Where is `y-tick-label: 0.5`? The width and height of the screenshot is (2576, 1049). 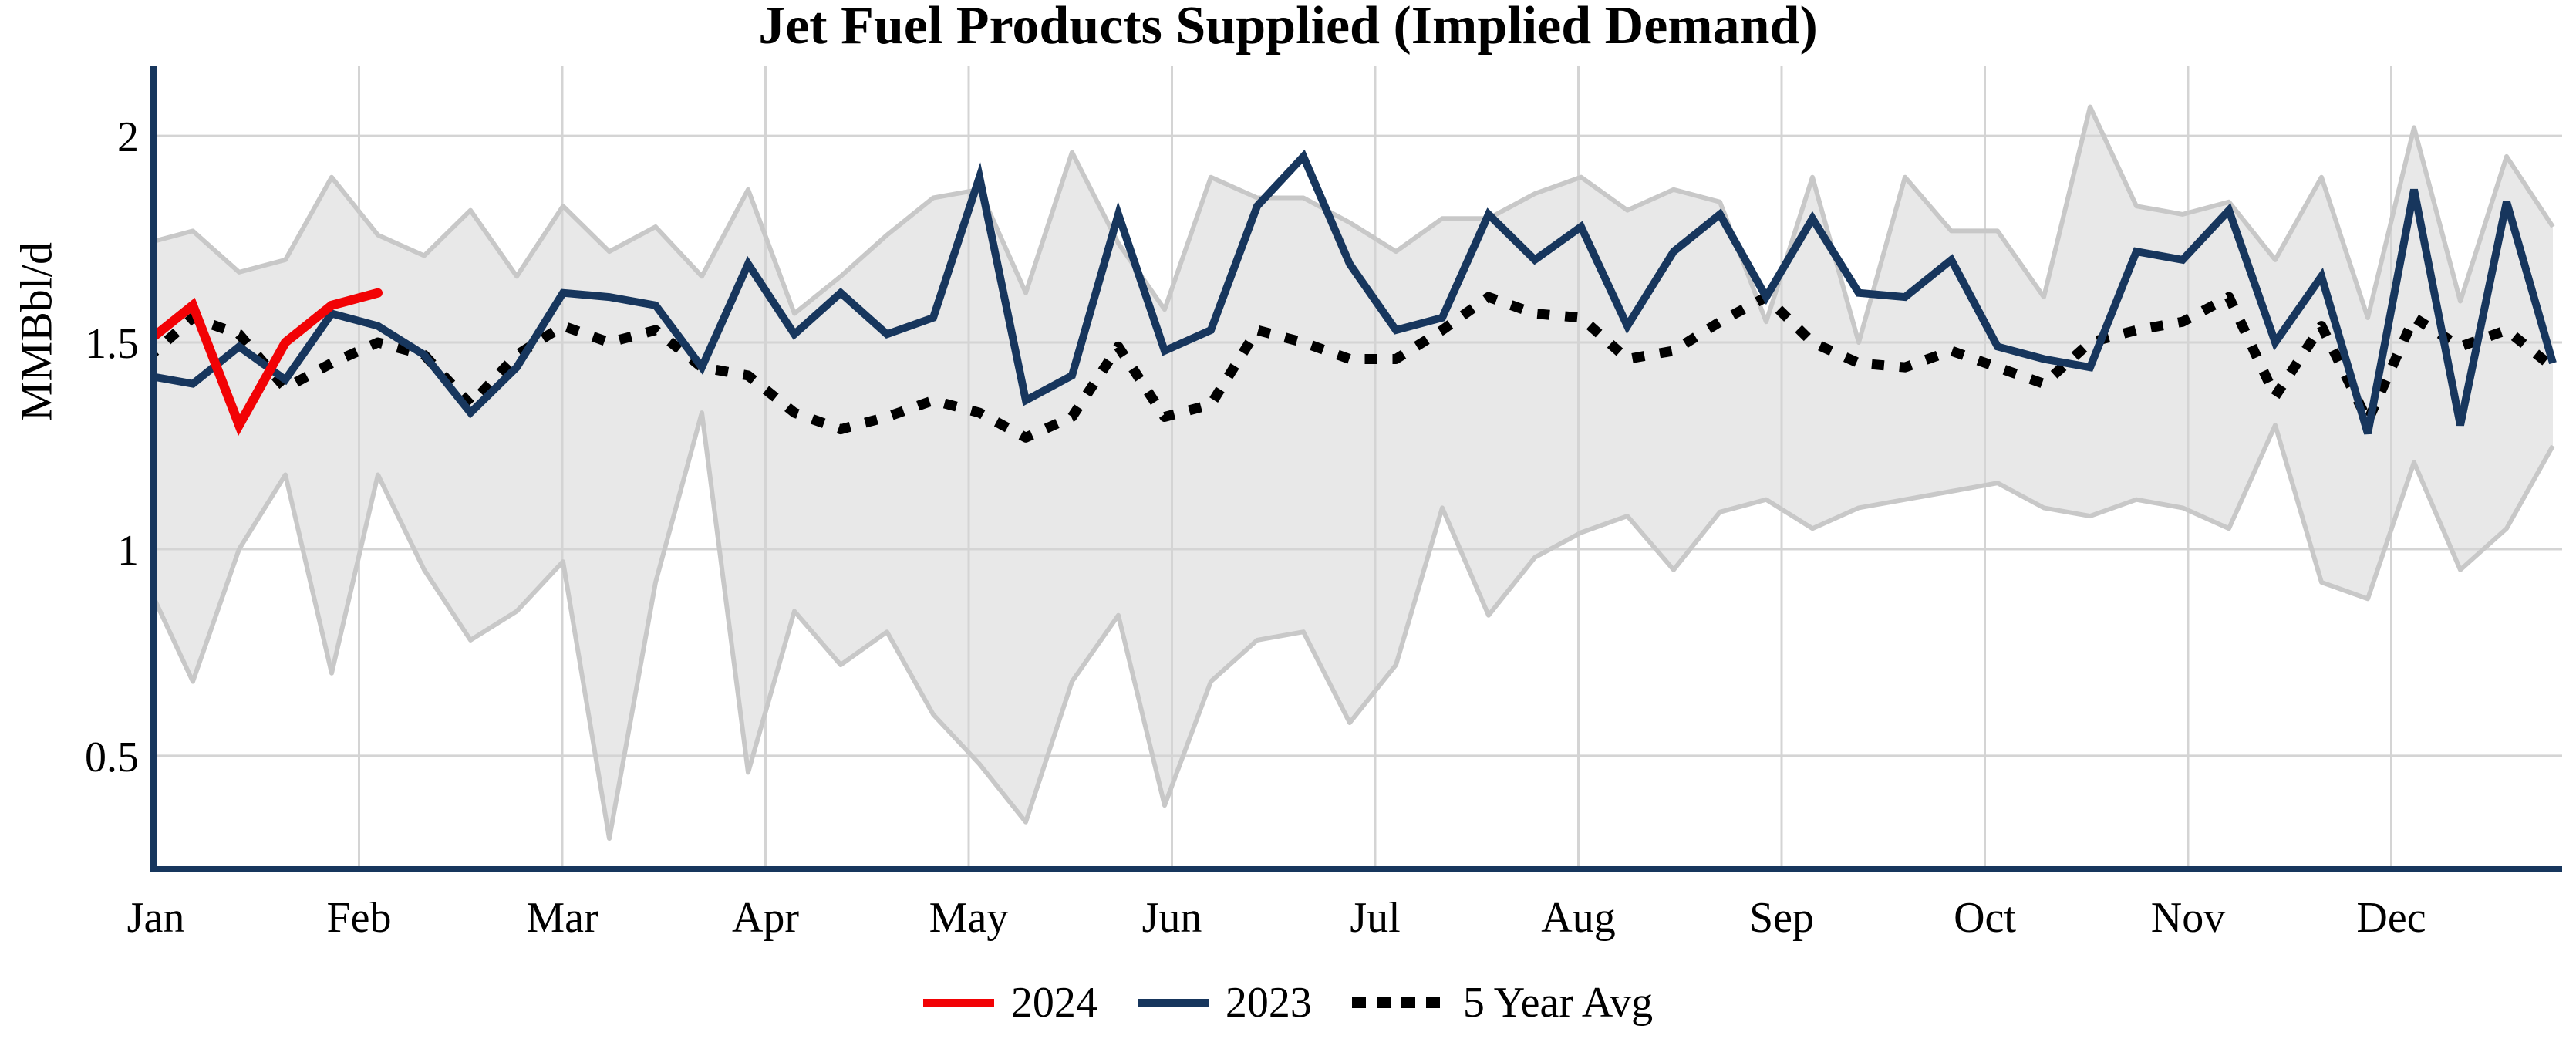 y-tick-label: 0.5 is located at coordinates (112, 757).